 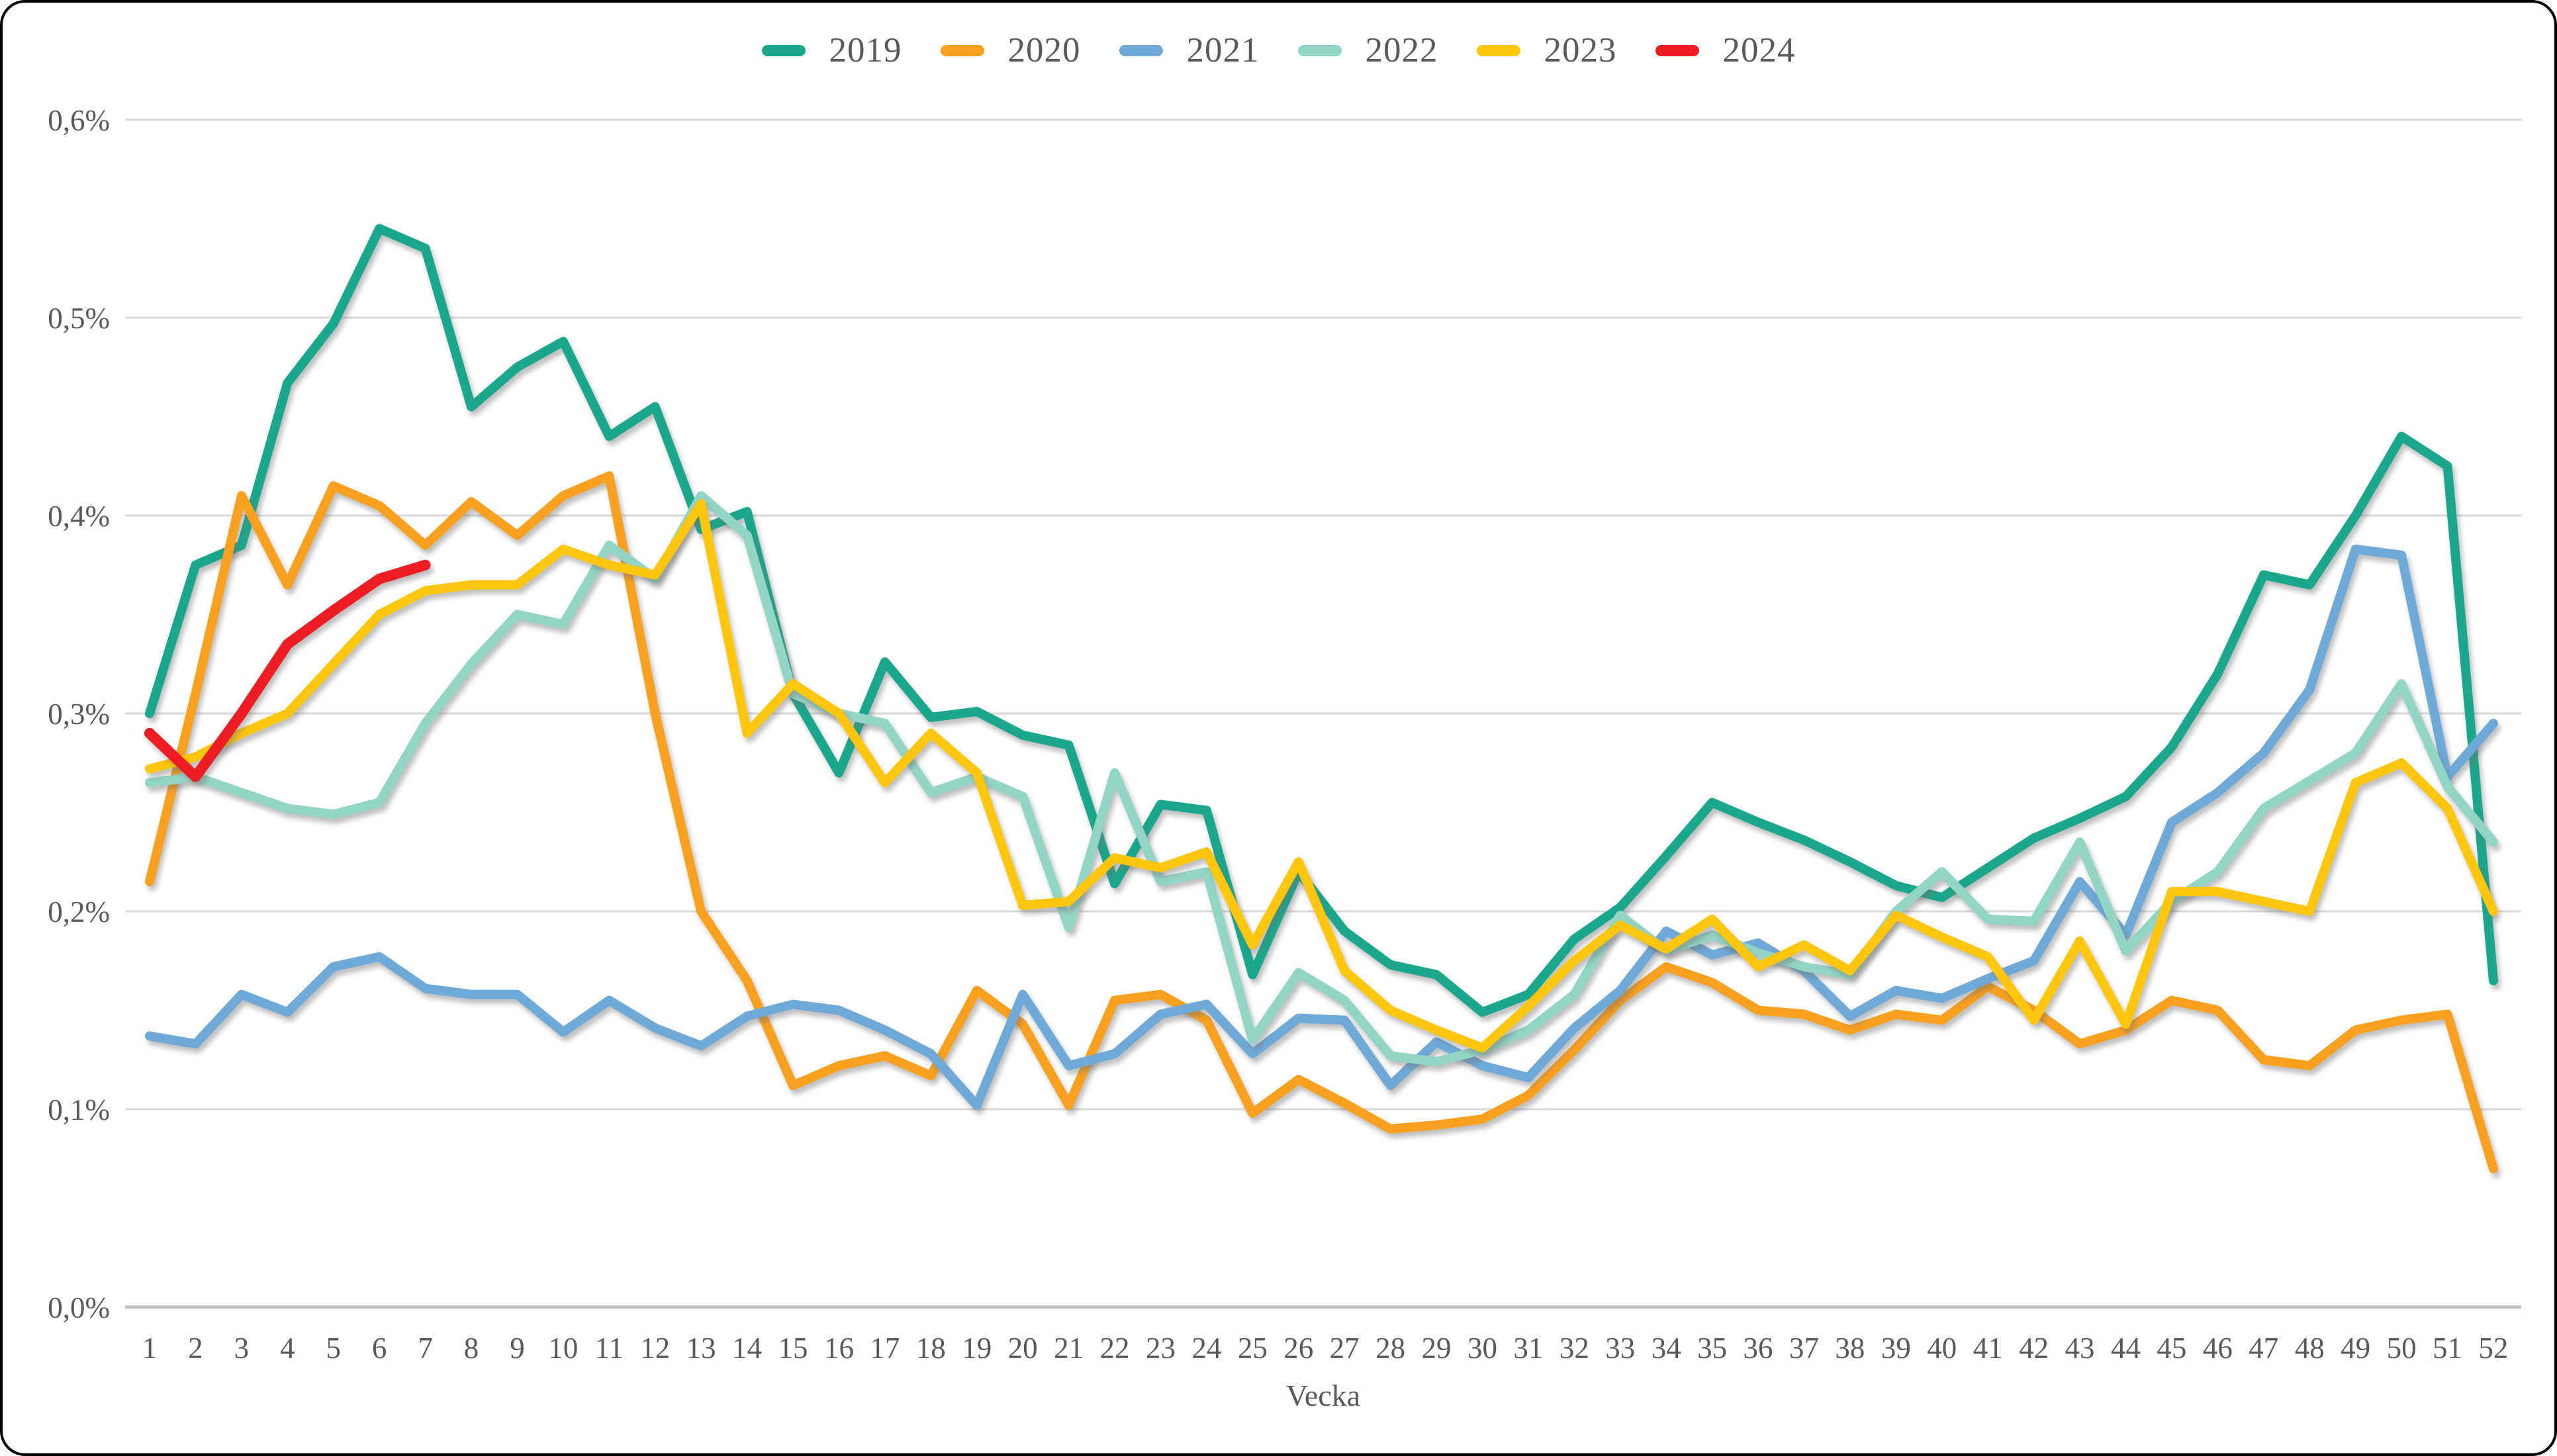 I want to click on x-tick-label: 35, so click(x=1712, y=1348).